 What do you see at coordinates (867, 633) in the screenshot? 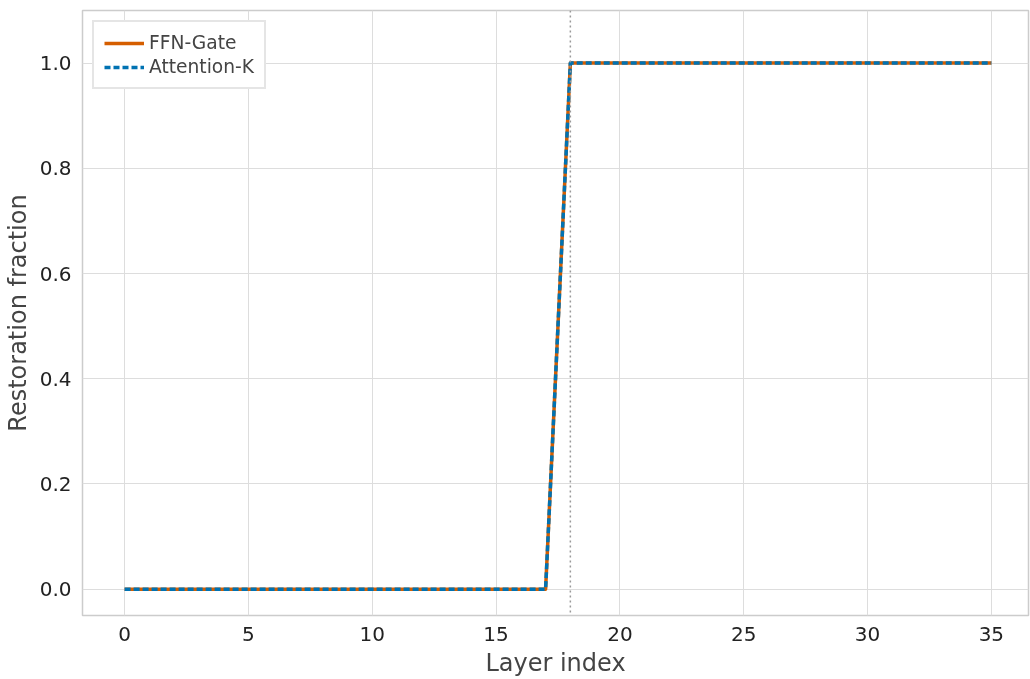
I see `x-tick-label: 30` at bounding box center [867, 633].